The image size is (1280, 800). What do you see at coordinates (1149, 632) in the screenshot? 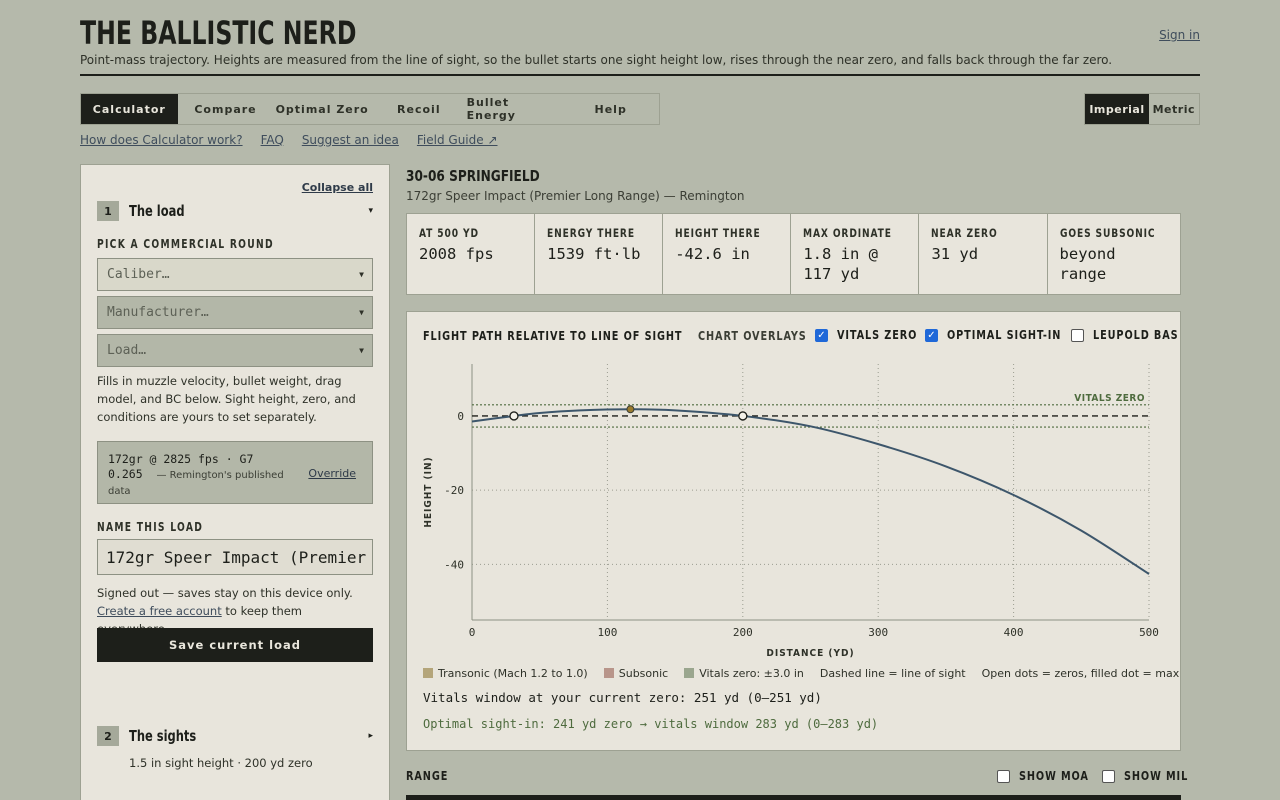
I see `x-tick-label: 500` at bounding box center [1149, 632].